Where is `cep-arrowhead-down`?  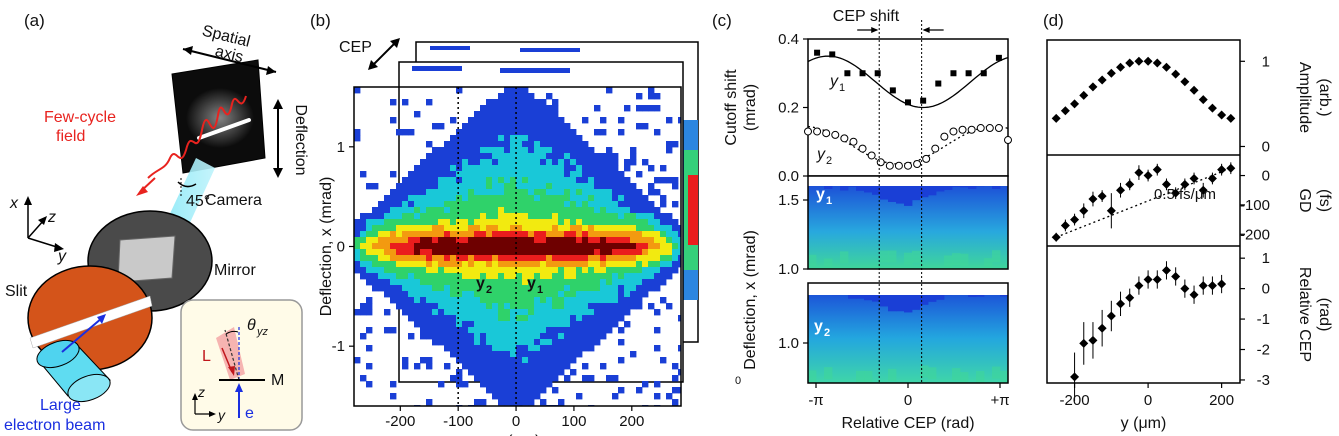 cep-arrowhead-down is located at coordinates (373, 65).